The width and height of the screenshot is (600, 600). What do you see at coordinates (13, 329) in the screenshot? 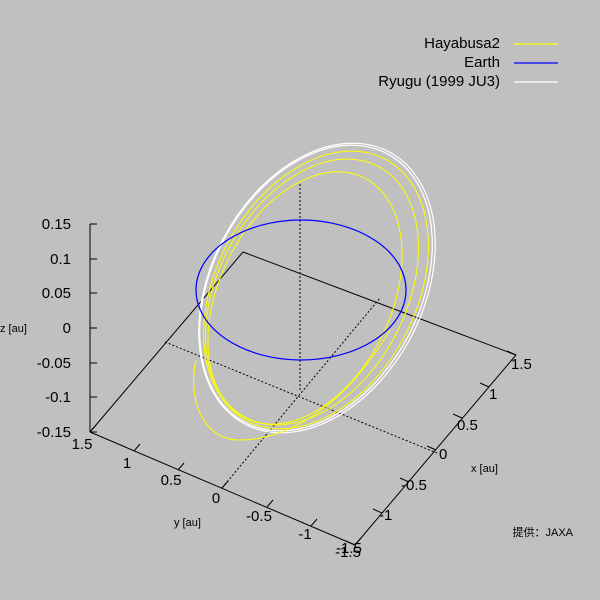
I see `z-axis-label: z [au]` at bounding box center [13, 329].